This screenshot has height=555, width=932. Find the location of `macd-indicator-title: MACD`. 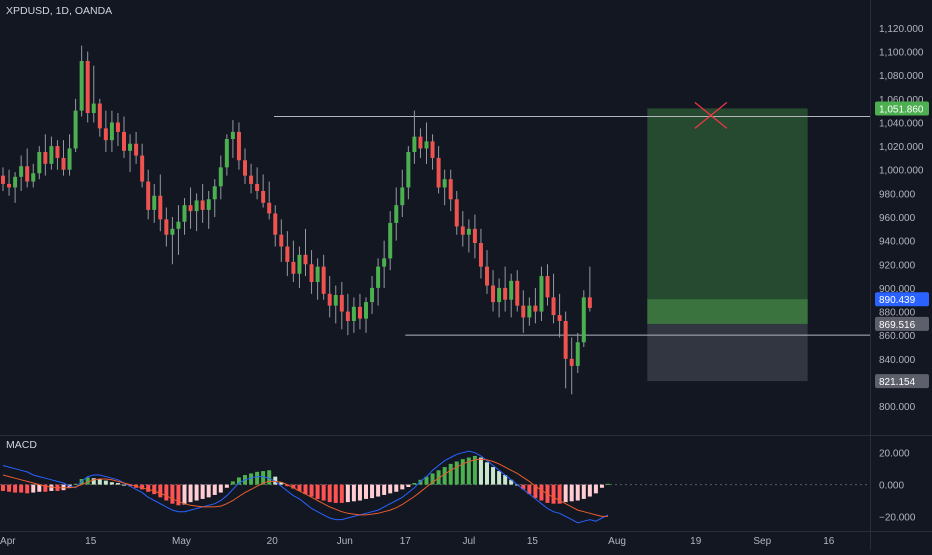

macd-indicator-title: MACD is located at coordinates (21, 445).